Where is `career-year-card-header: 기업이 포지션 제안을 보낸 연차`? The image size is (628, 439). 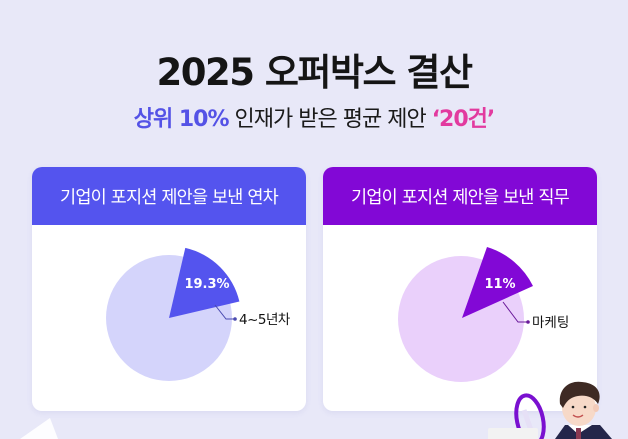
career-year-card-header: 기업이 포지션 제안을 보낸 연차 is located at coordinates (169, 196).